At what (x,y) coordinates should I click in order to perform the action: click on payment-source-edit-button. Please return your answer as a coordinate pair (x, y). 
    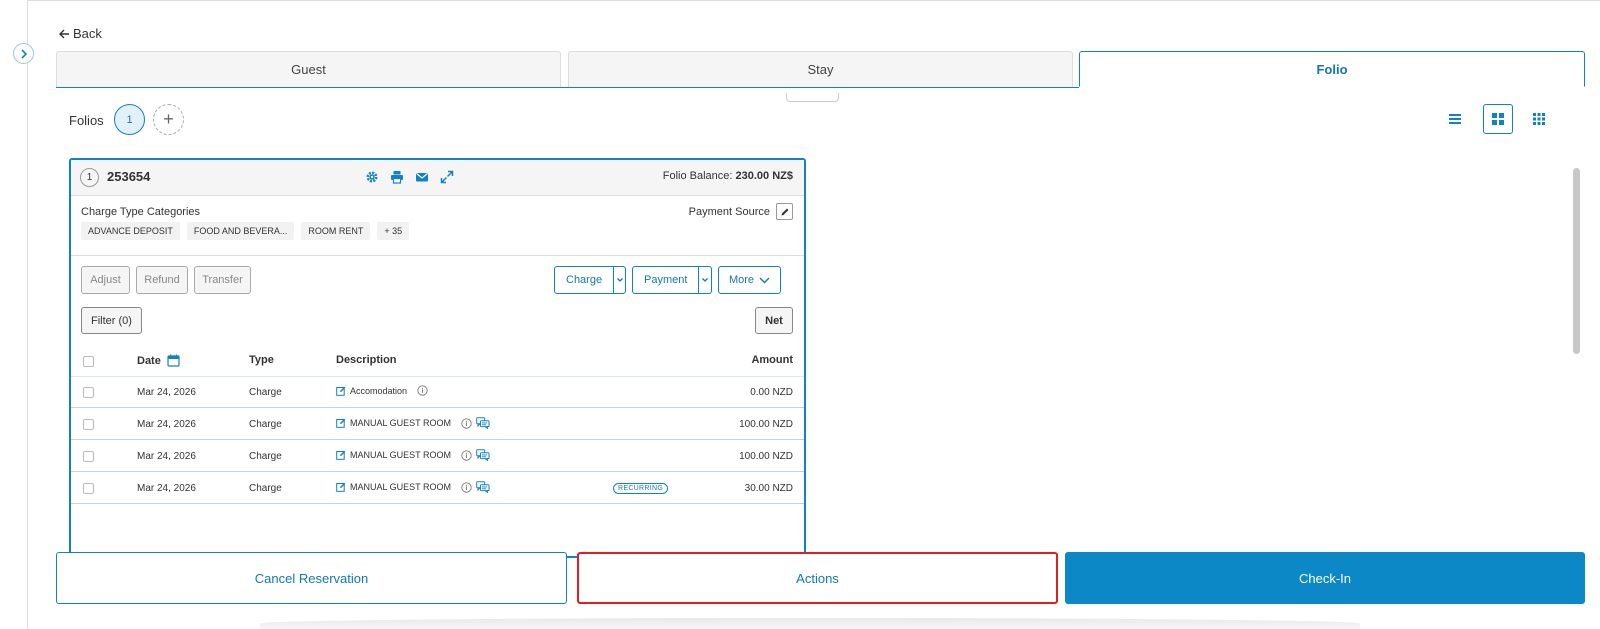
    Looking at the image, I should click on (784, 211).